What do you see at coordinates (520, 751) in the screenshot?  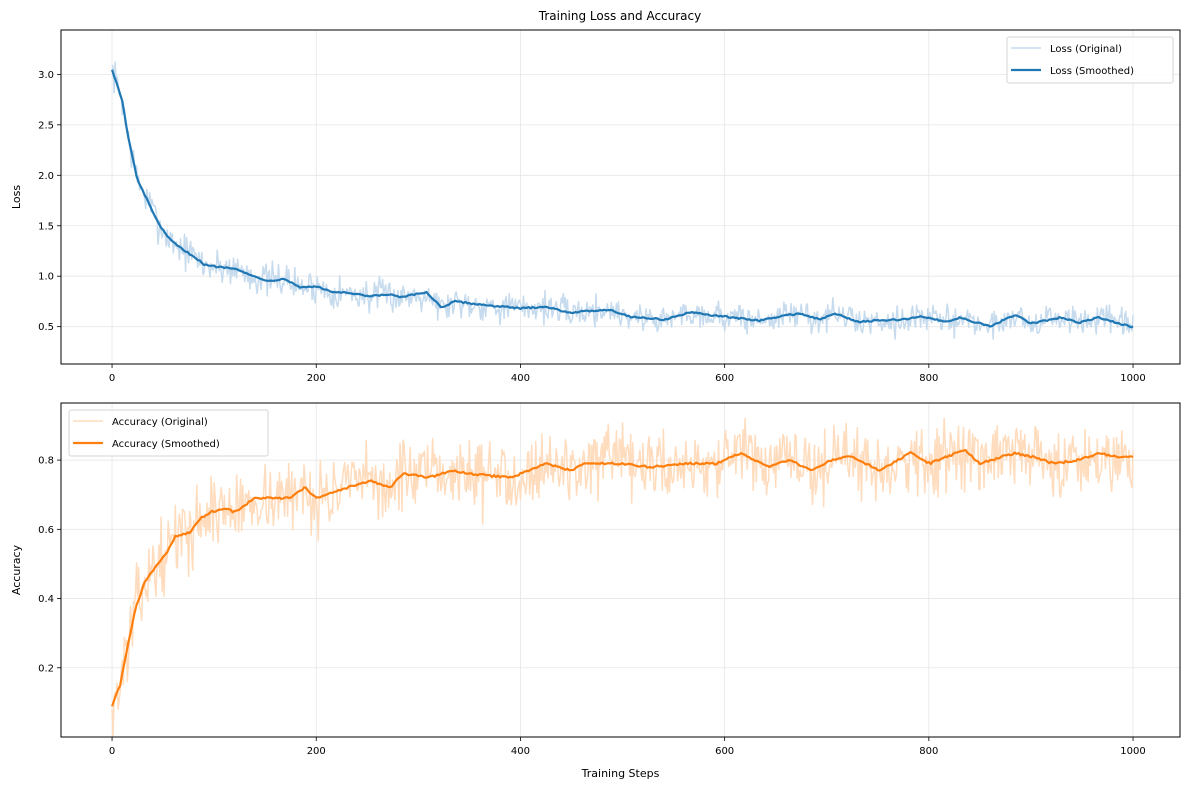 I see `accuracy-x-tick-label: 400` at bounding box center [520, 751].